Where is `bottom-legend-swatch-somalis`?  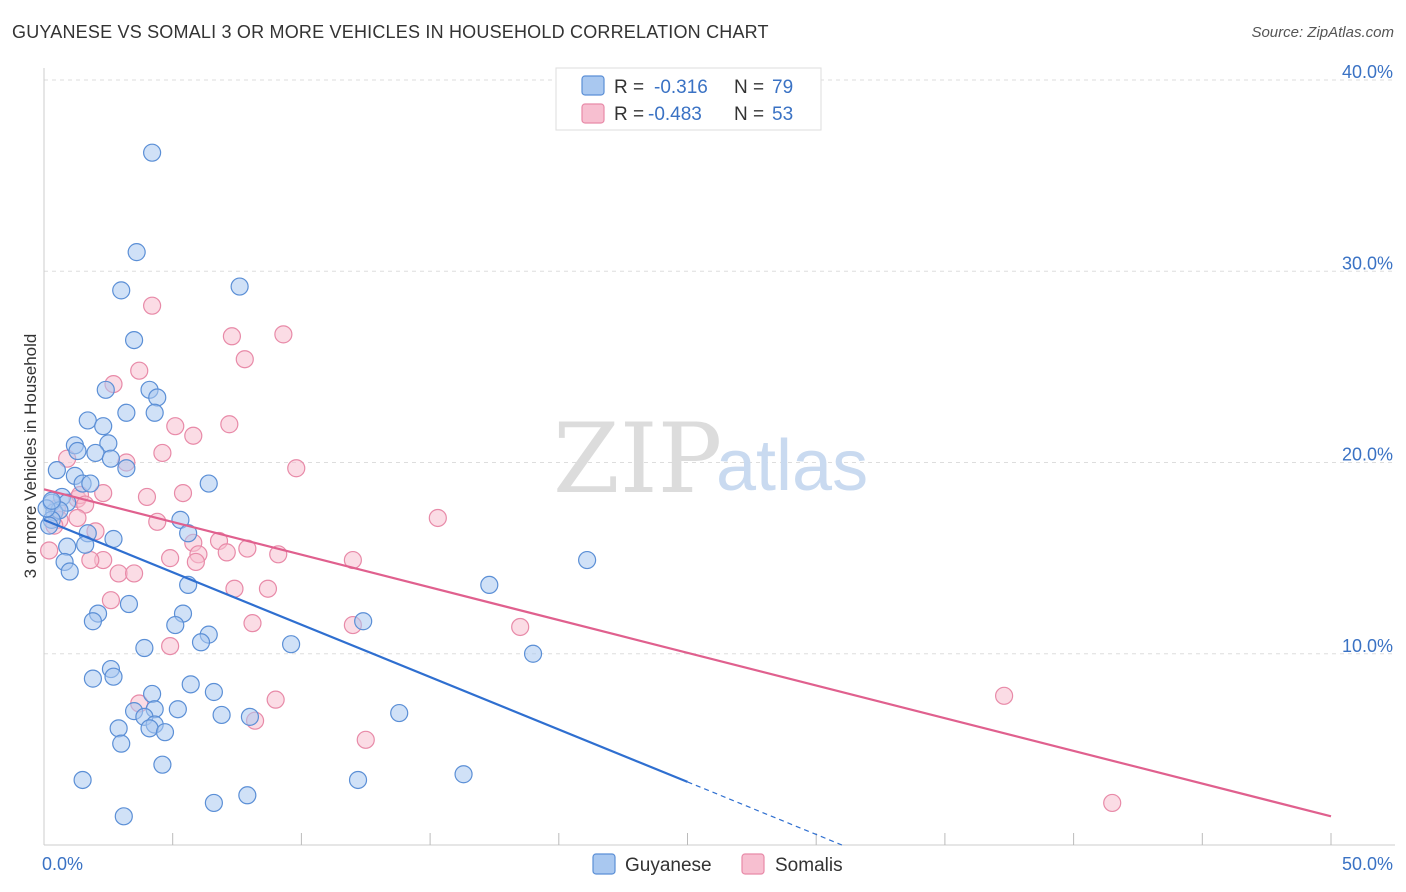 bottom-legend-swatch-somalis is located at coordinates (753, 864).